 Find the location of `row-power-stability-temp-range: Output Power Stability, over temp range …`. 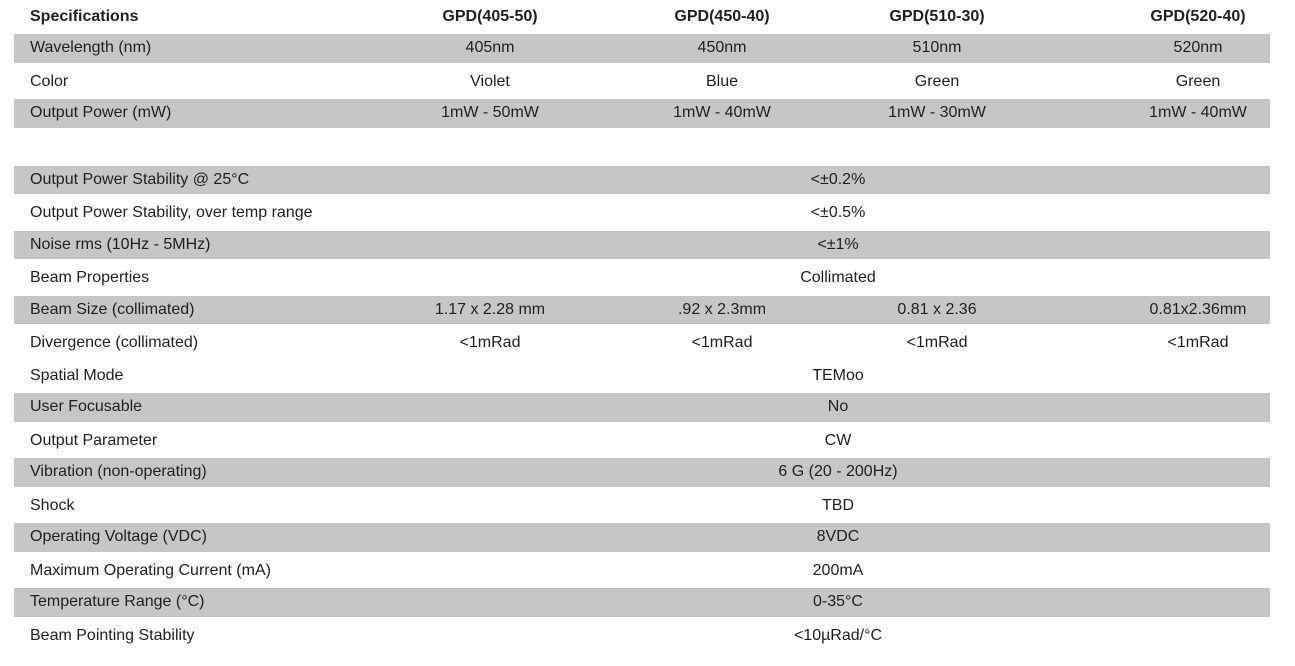

row-power-stability-temp-range: Output Power Stability, over temp range … is located at coordinates (642, 213).